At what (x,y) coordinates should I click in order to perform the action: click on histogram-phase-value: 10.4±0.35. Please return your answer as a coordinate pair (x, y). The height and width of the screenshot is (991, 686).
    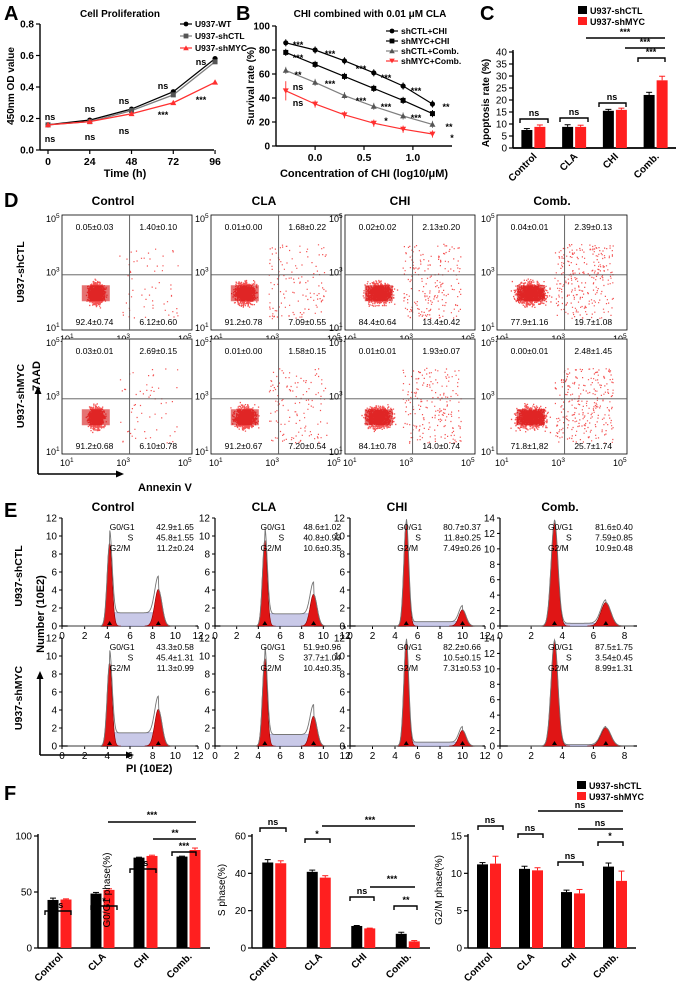
    Looking at the image, I should click on (322, 668).